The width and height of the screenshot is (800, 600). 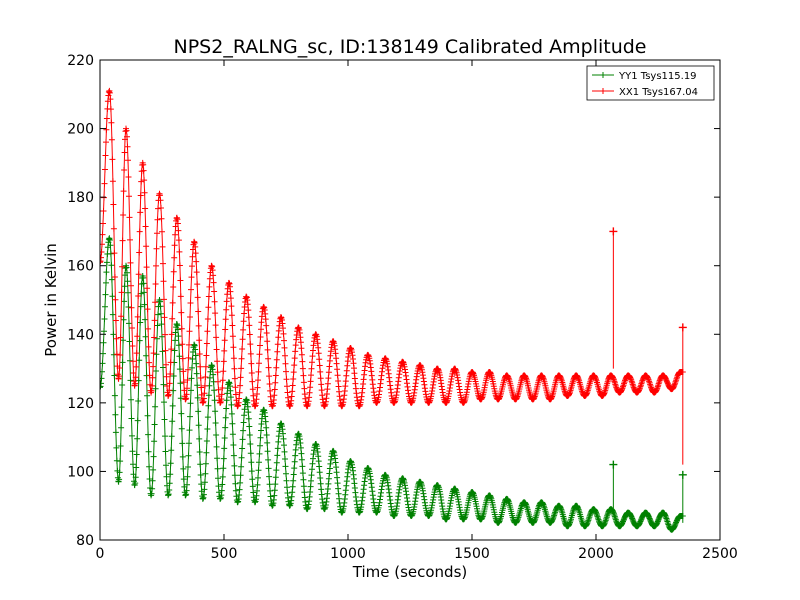 I want to click on y-tick-label: 100, so click(x=80, y=472).